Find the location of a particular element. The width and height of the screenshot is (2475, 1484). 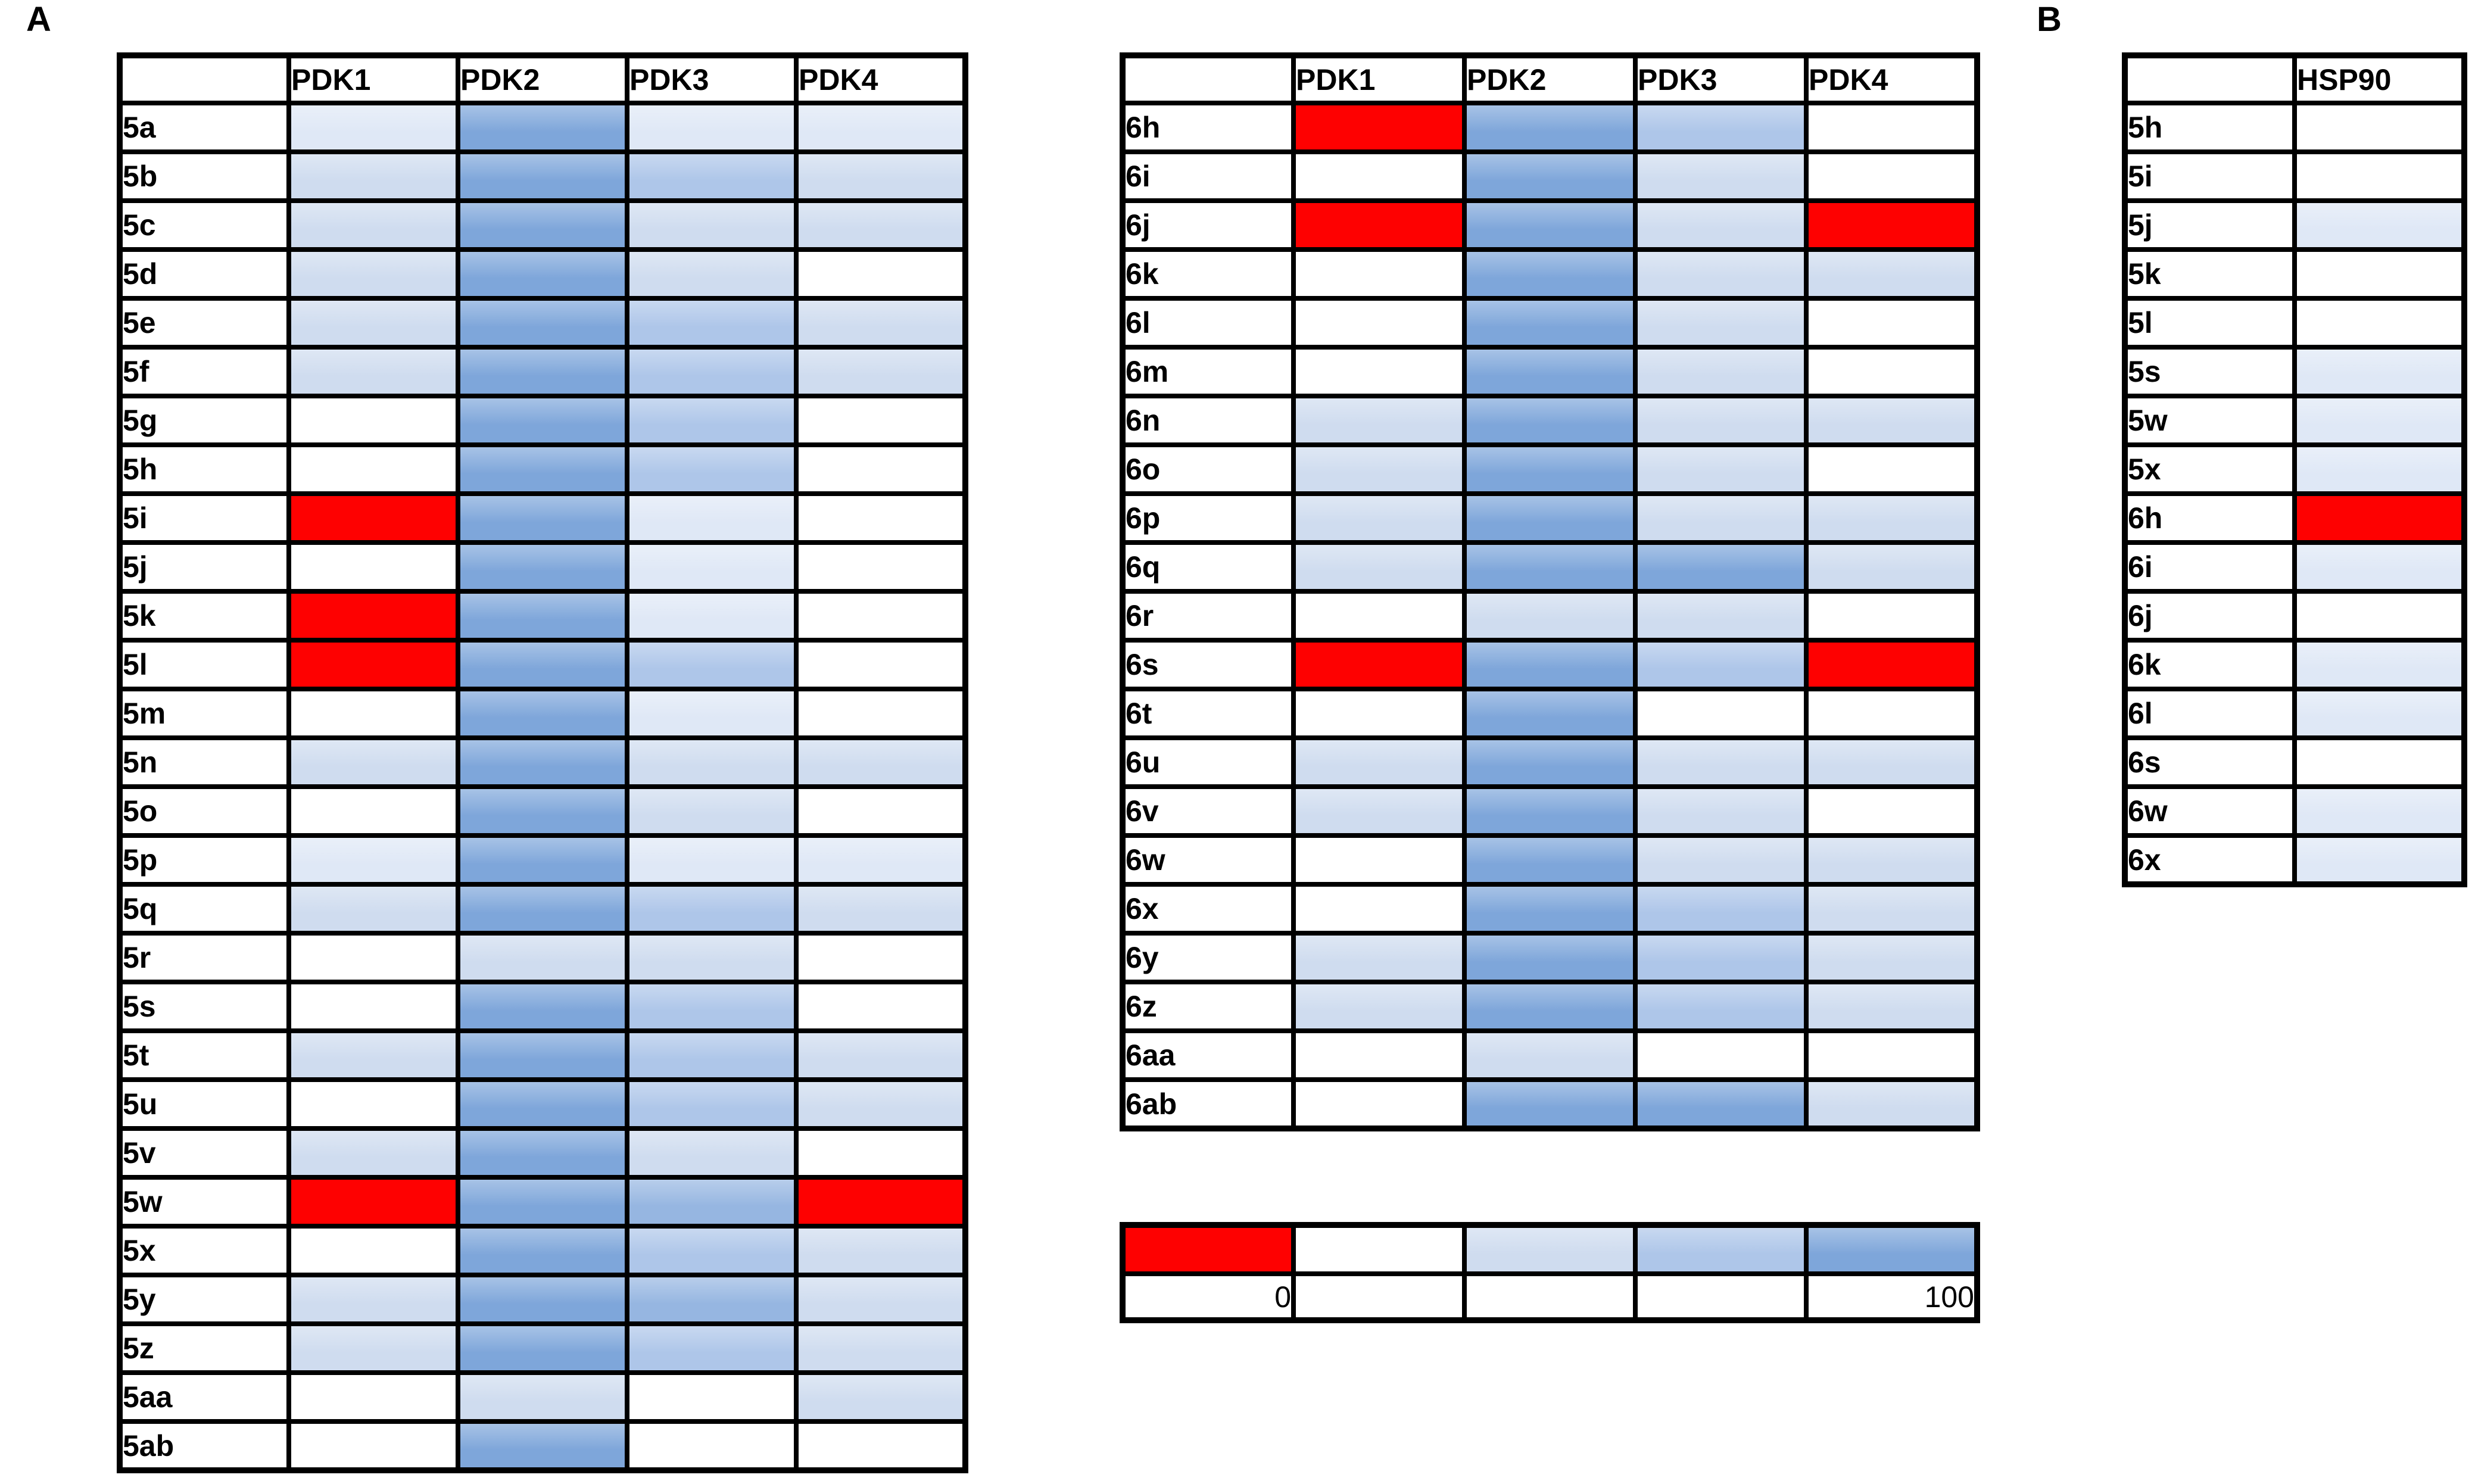

row-label: 5b is located at coordinates (204, 176).